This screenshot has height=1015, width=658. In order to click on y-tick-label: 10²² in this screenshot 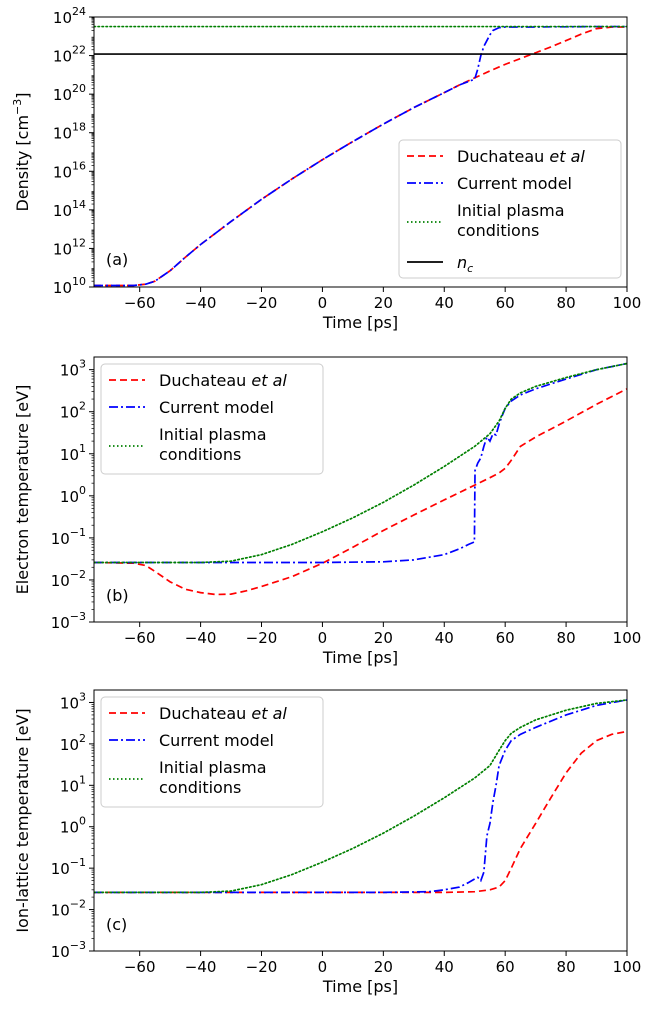, I will do `click(69, 55)`.